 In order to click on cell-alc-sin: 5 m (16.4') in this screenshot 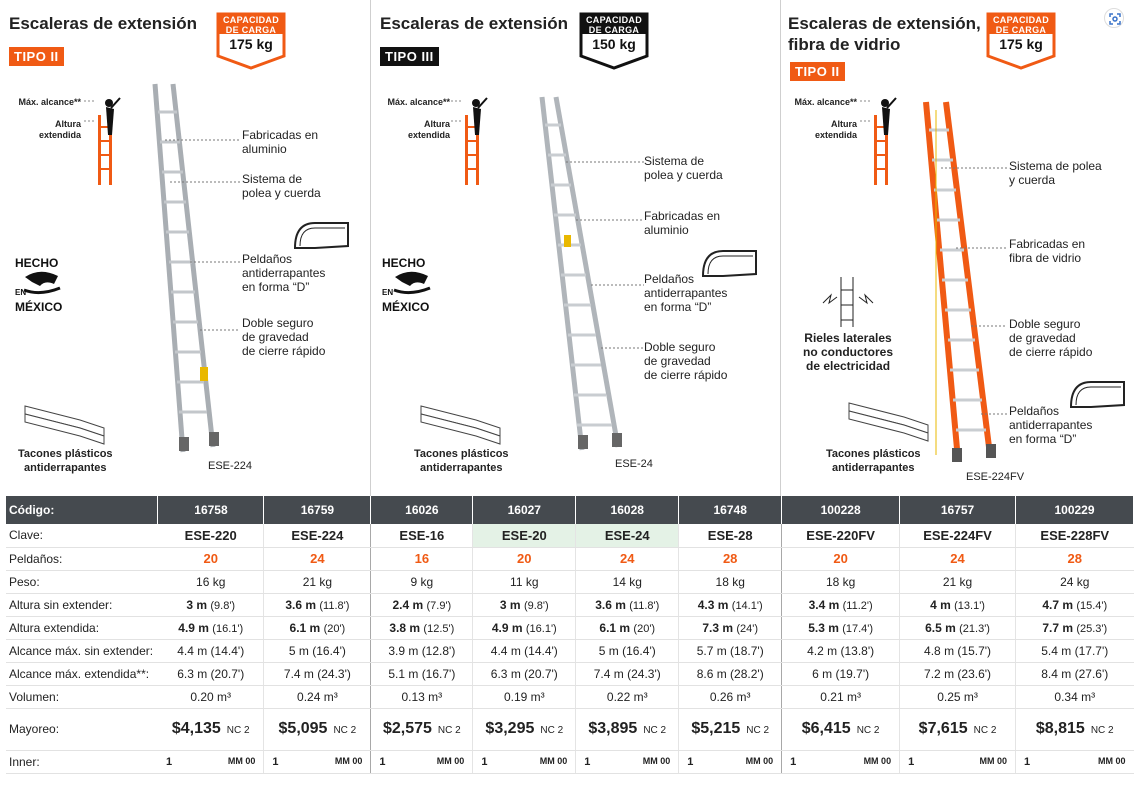, I will do `click(317, 651)`.